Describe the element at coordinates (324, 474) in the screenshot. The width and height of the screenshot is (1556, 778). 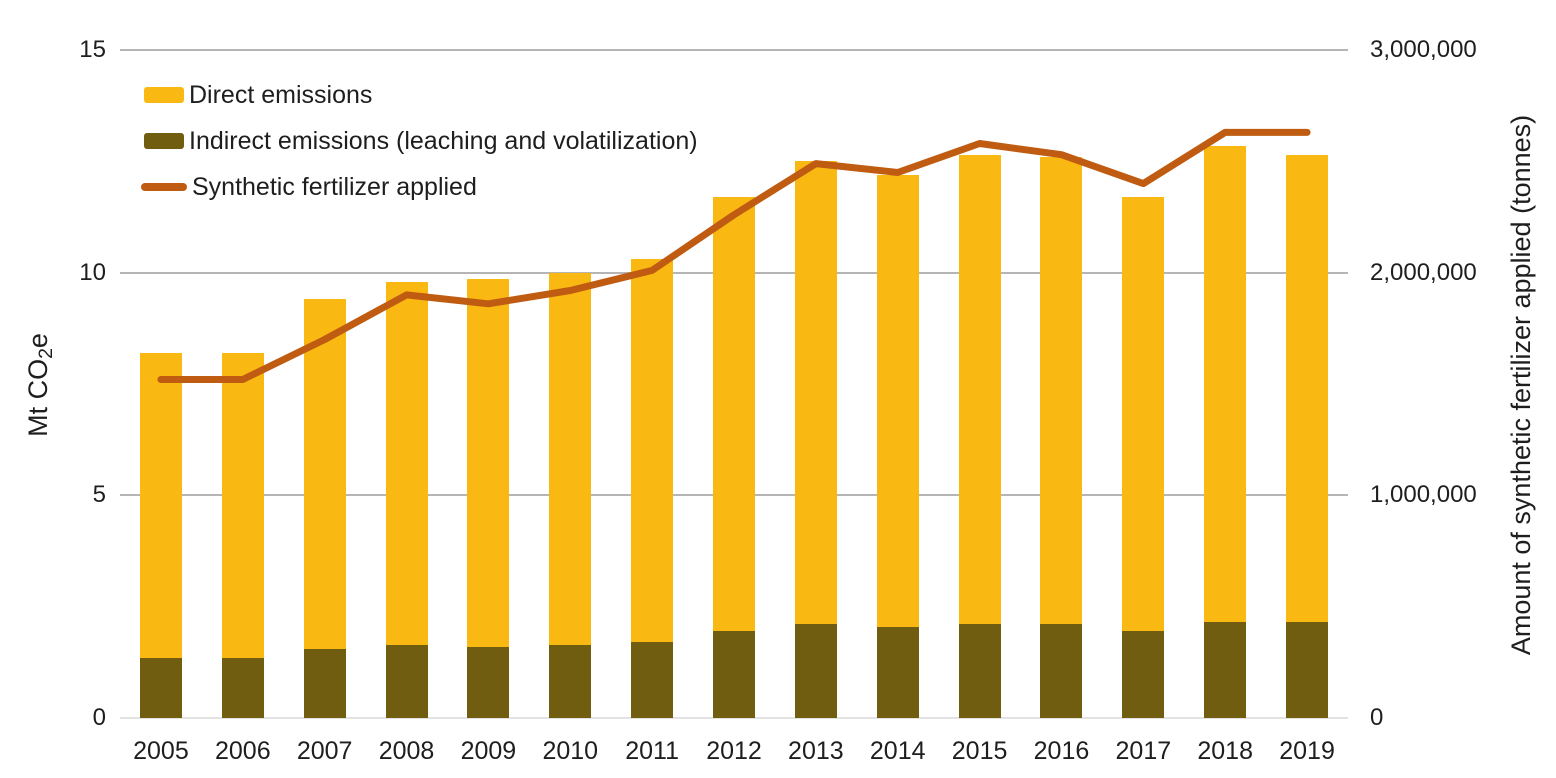
I see `bar-2007-direct-emissions` at that location.